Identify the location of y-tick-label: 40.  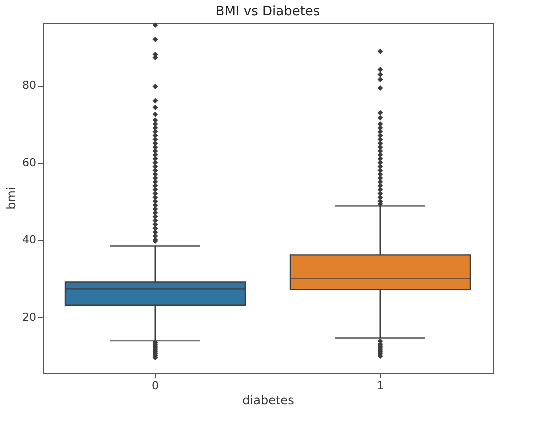
(29, 240).